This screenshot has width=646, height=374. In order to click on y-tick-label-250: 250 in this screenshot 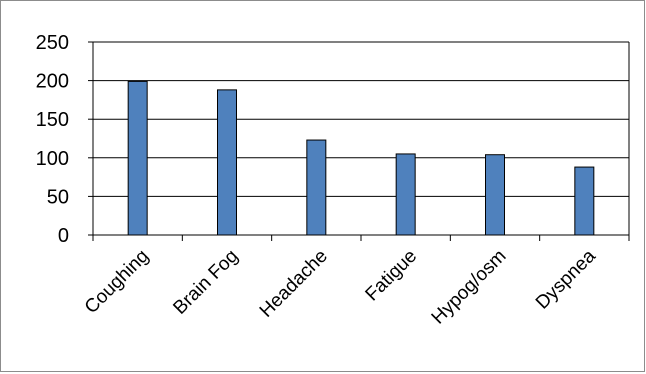, I will do `click(52, 43)`.